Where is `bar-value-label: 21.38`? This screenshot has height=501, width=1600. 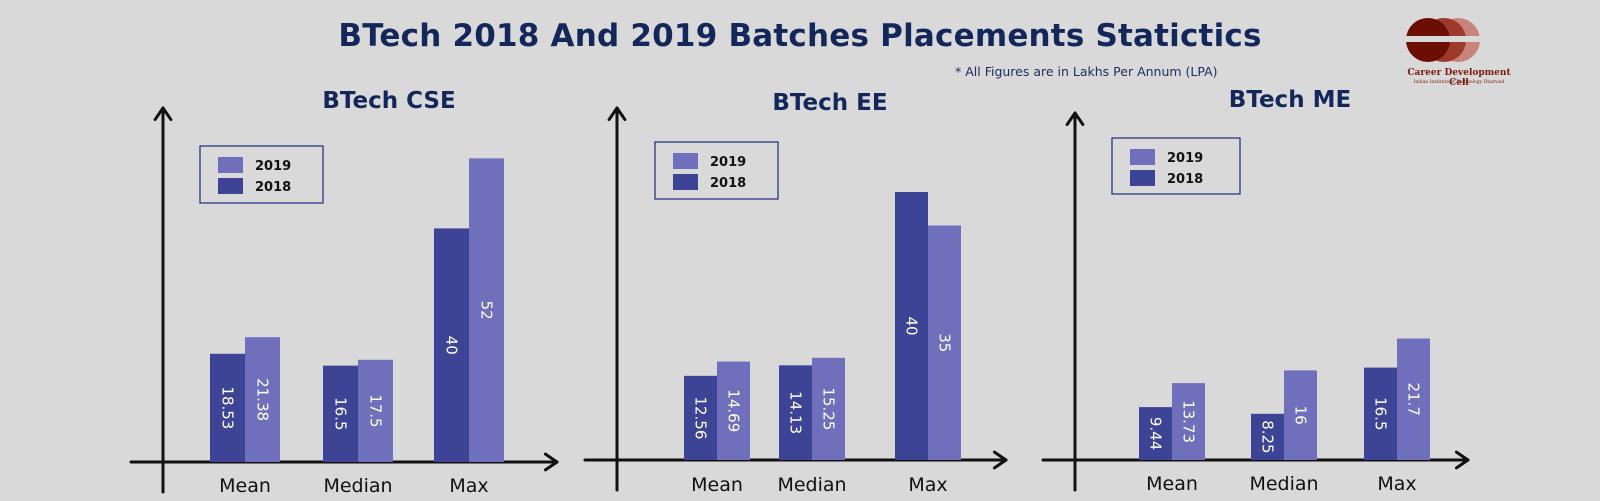
bar-value-label: 21.38 is located at coordinates (263, 399).